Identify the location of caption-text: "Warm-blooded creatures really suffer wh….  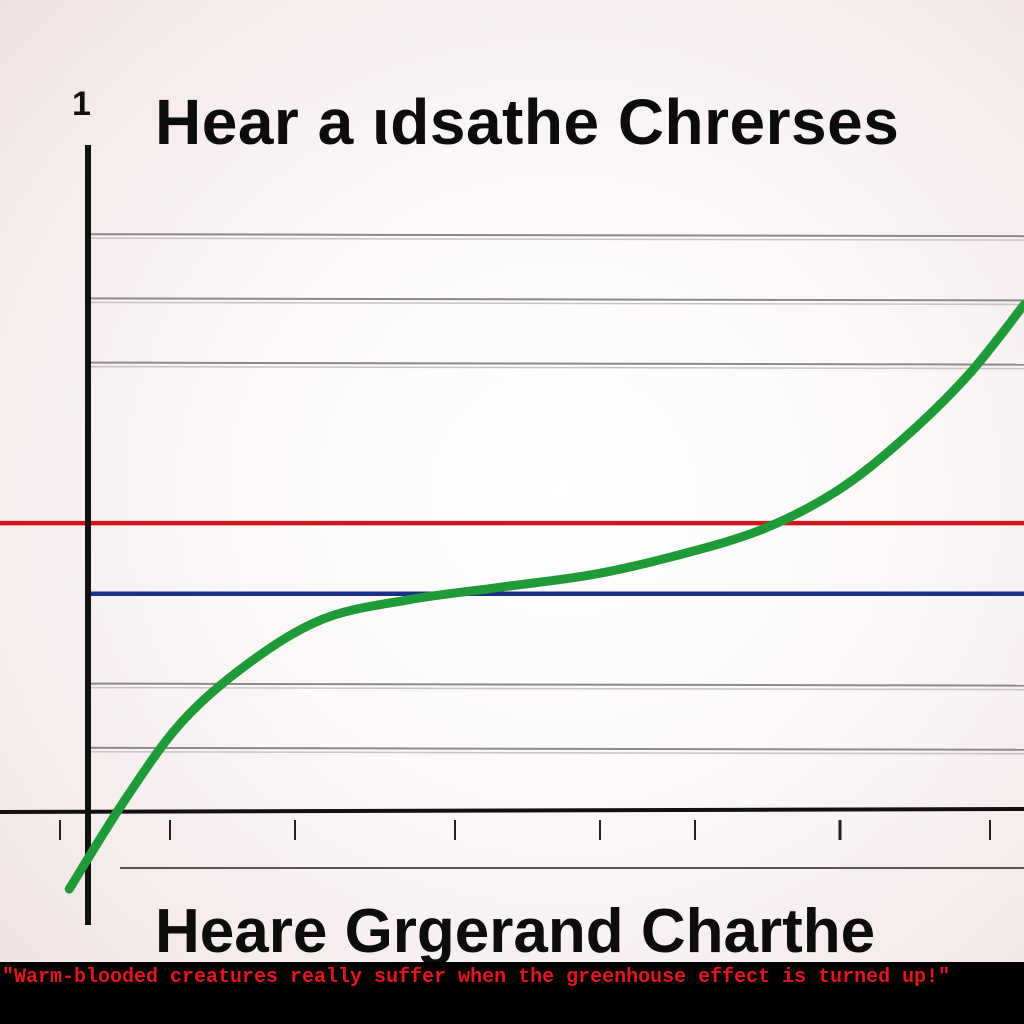
(476, 977).